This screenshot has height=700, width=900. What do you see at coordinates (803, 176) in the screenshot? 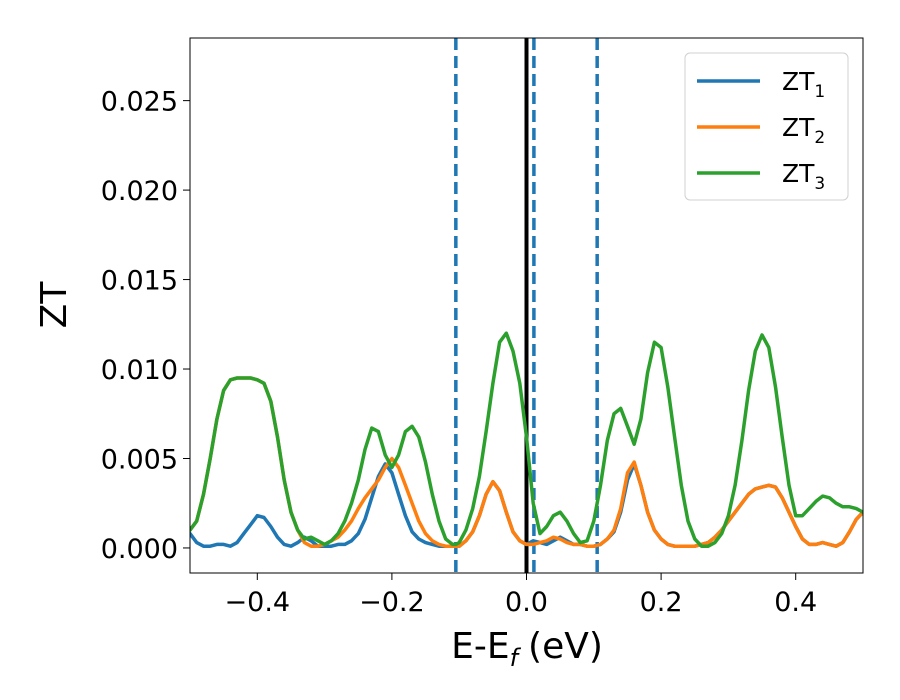
I see `legend-label-zt3: ZT3` at bounding box center [803, 176].